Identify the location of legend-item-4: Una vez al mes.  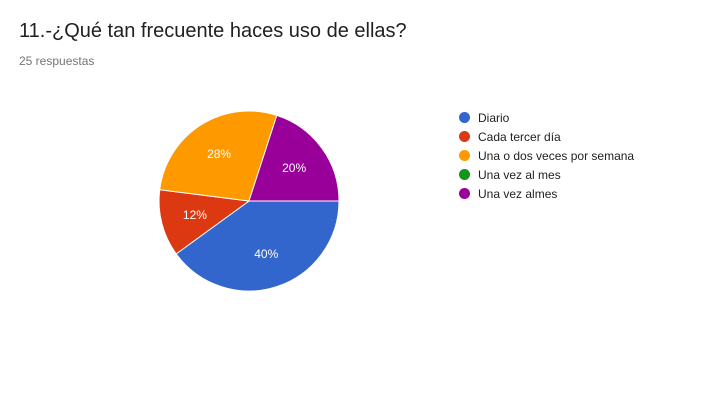
(546, 174).